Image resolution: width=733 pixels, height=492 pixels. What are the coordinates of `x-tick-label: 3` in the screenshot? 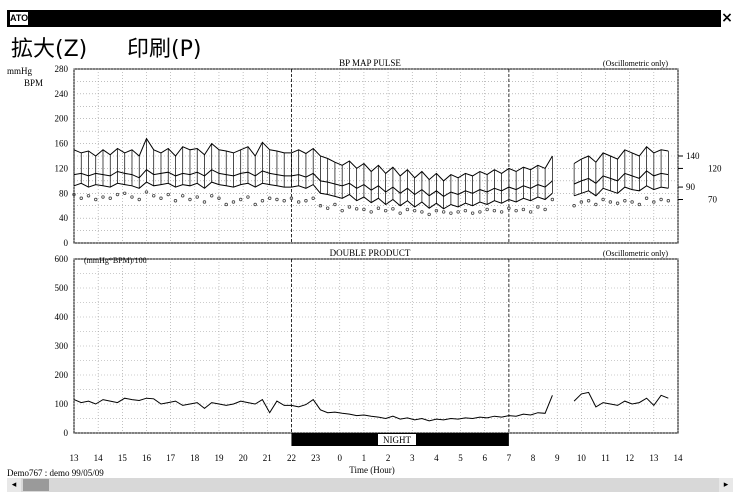 It's located at (412, 458).